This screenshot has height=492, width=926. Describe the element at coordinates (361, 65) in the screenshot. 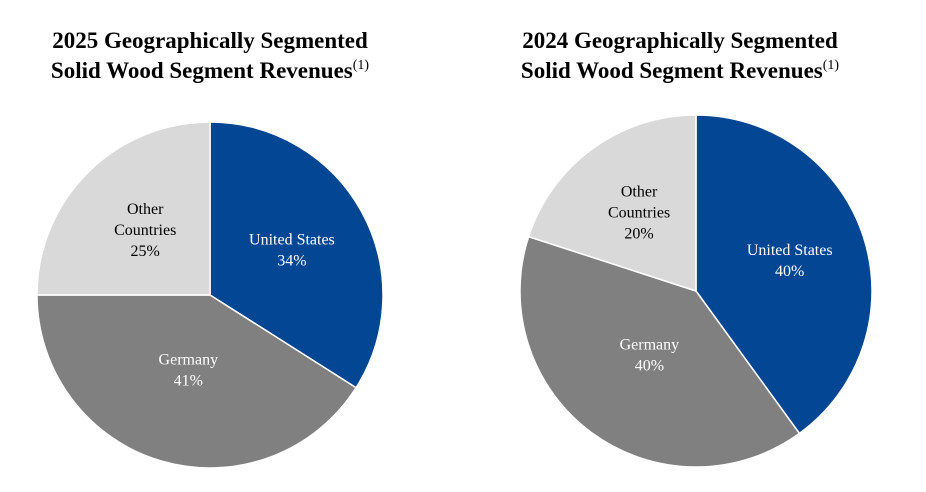

I see `chart-title-2025-footnote: (1)` at that location.